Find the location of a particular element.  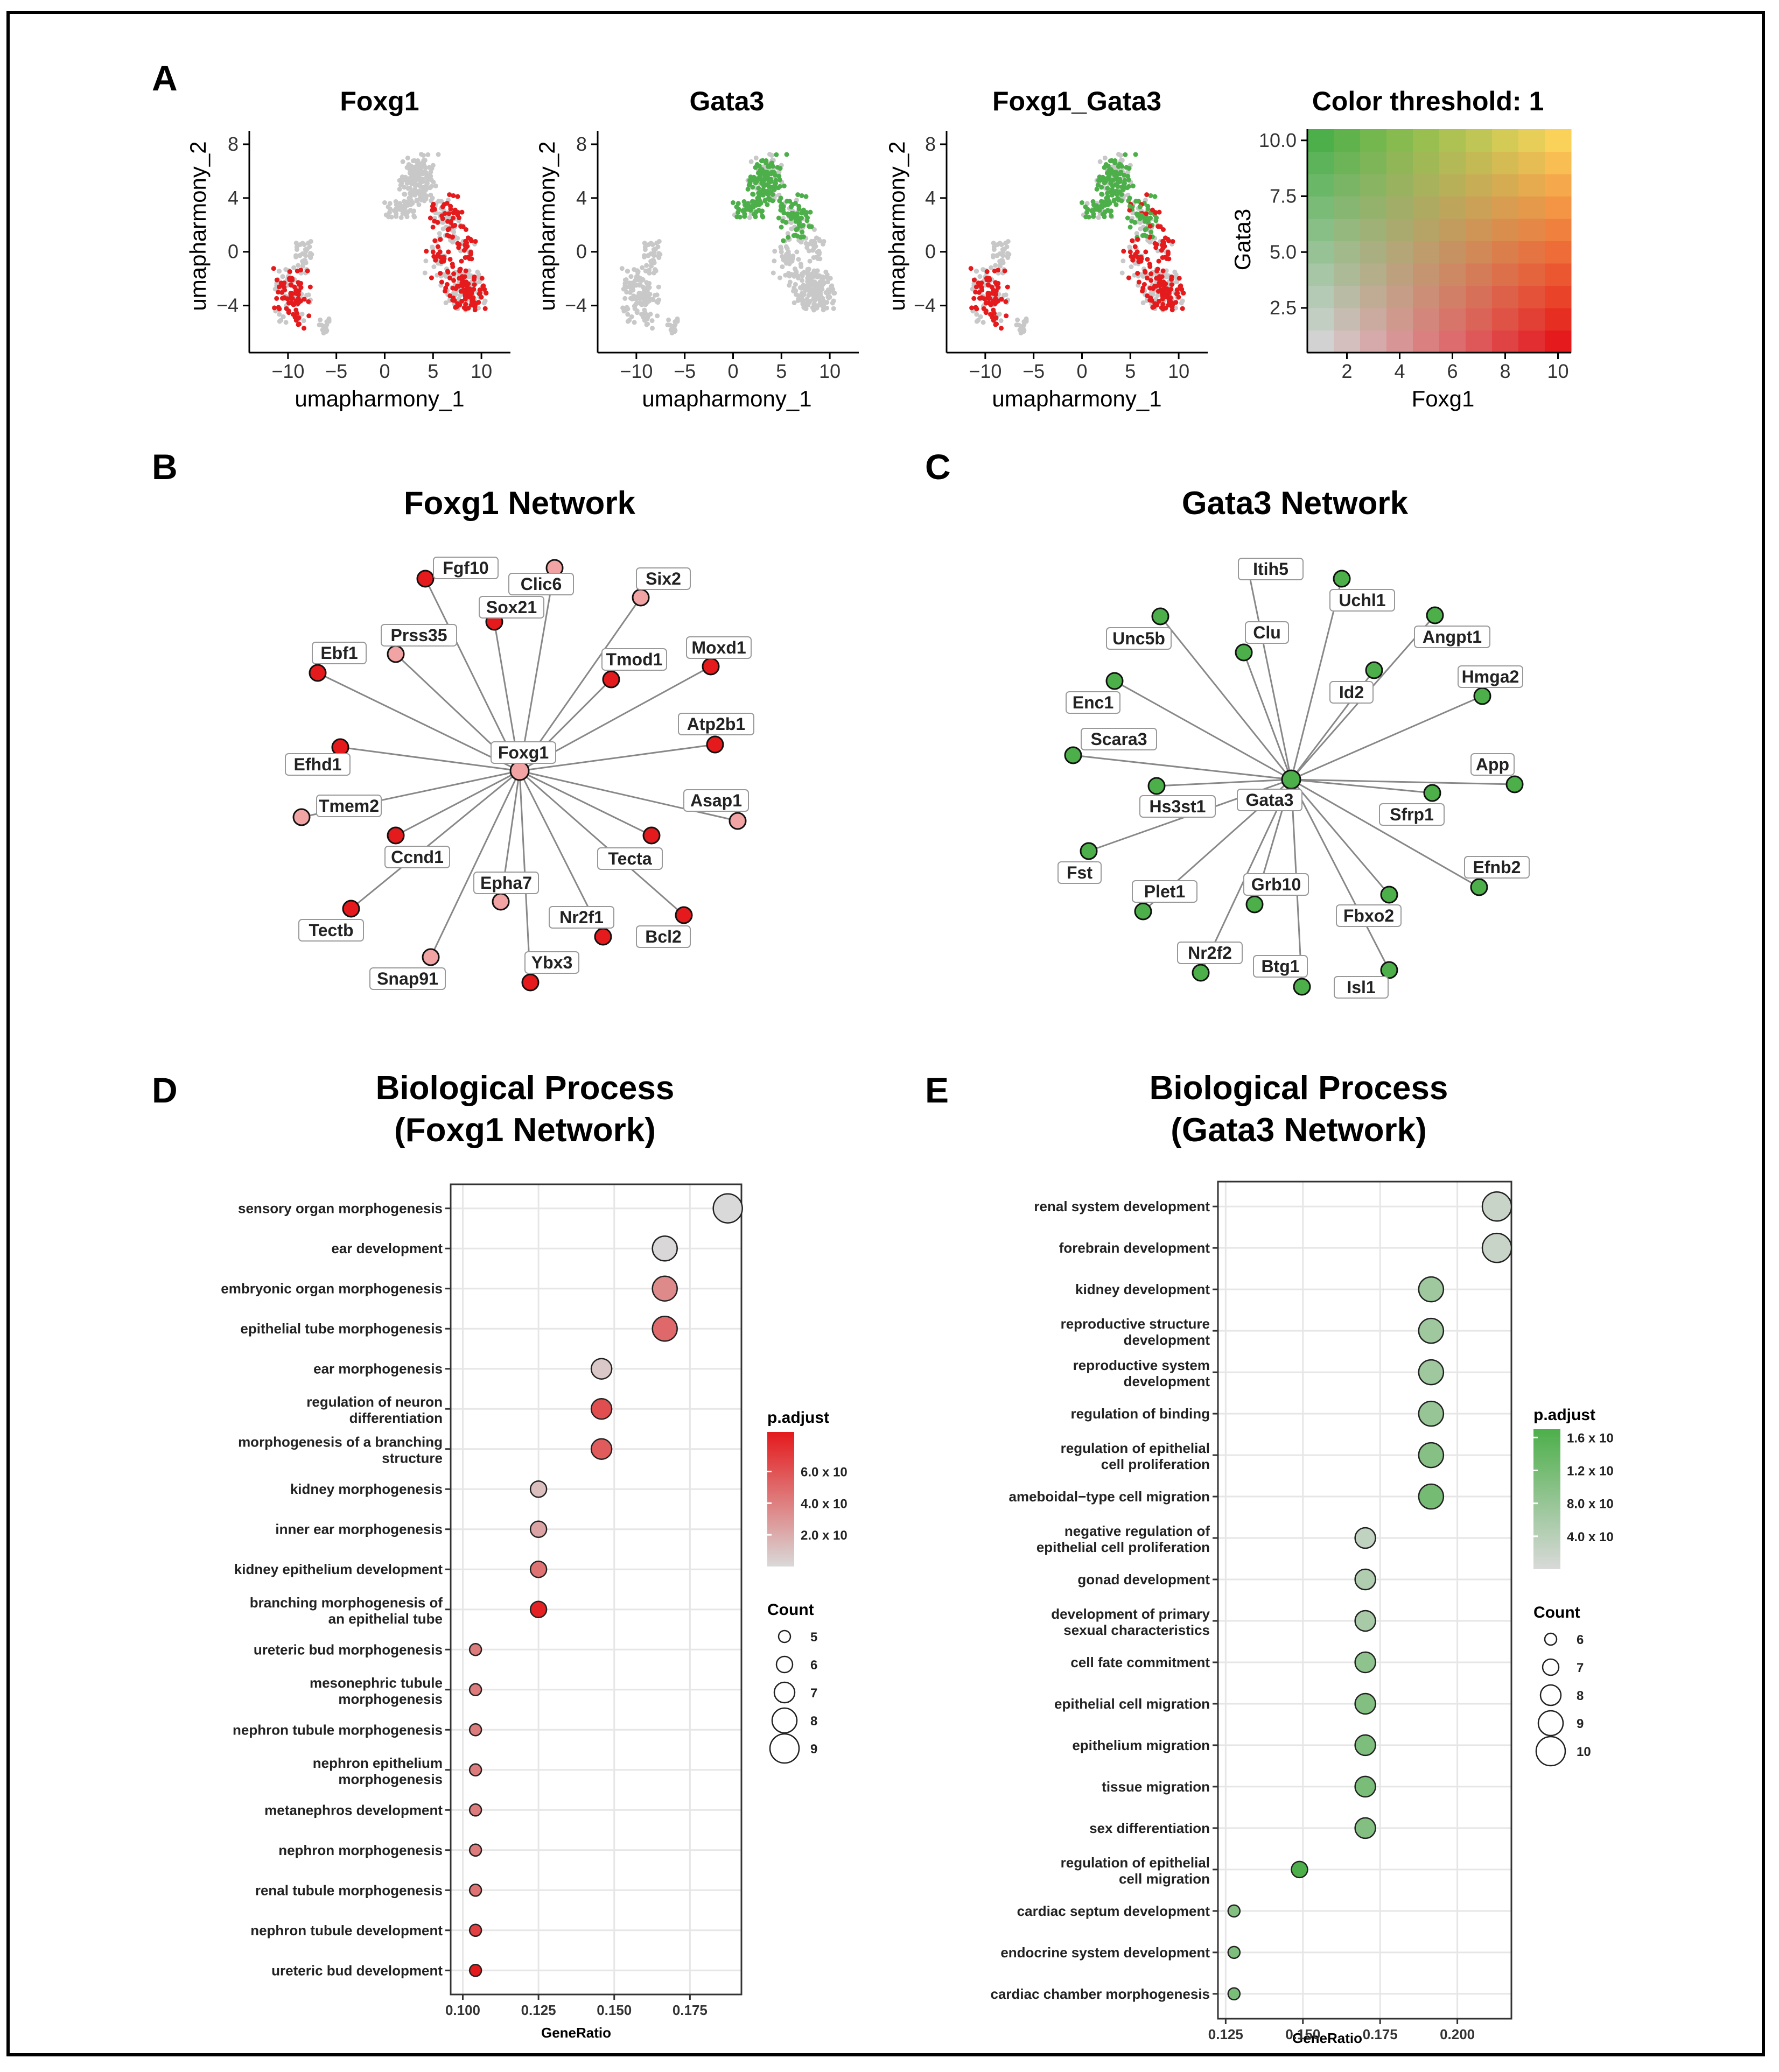

network-node-label: Scara3 is located at coordinates (1119, 739).